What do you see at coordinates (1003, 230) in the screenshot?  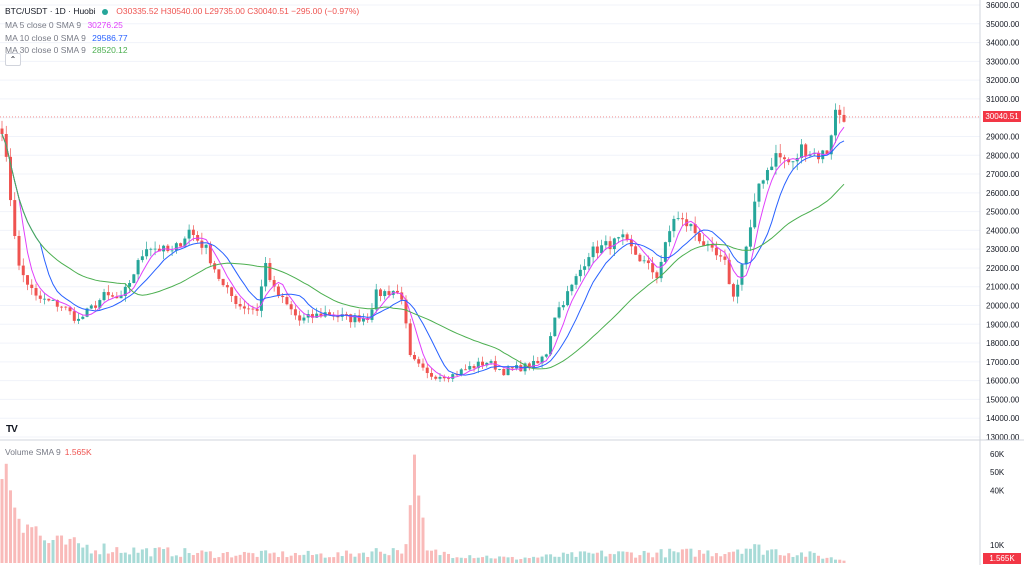 I see `price-tick-label: 24000.00` at bounding box center [1003, 230].